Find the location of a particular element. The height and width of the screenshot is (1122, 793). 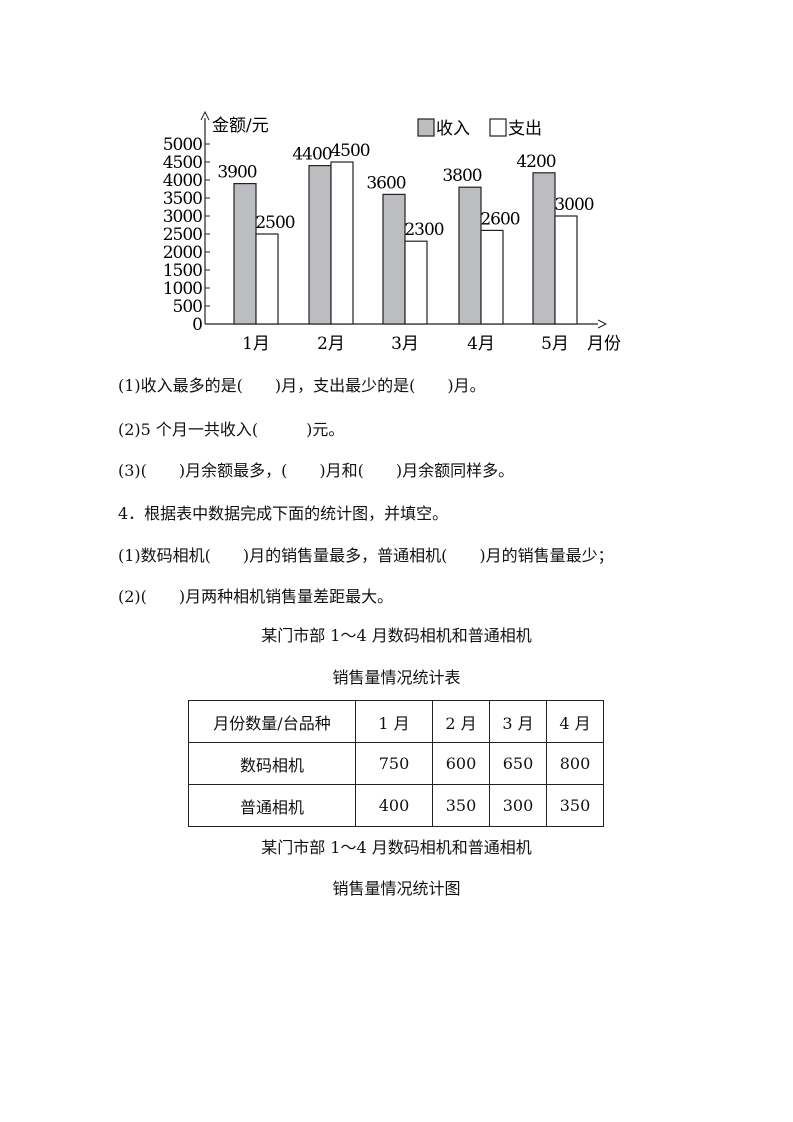

y-tick-label: 1500 is located at coordinates (182, 271).